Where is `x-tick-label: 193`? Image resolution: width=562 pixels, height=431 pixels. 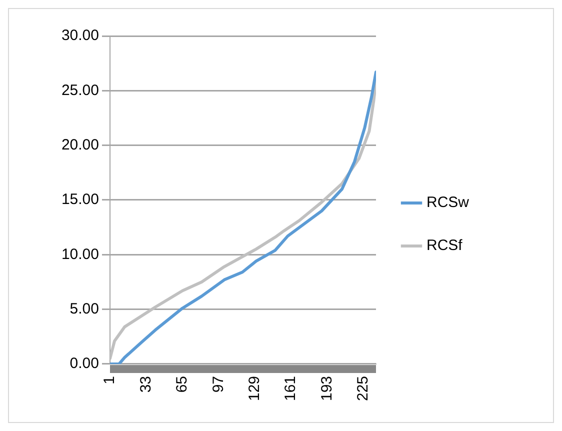 x-tick-label: 193 is located at coordinates (327, 389).